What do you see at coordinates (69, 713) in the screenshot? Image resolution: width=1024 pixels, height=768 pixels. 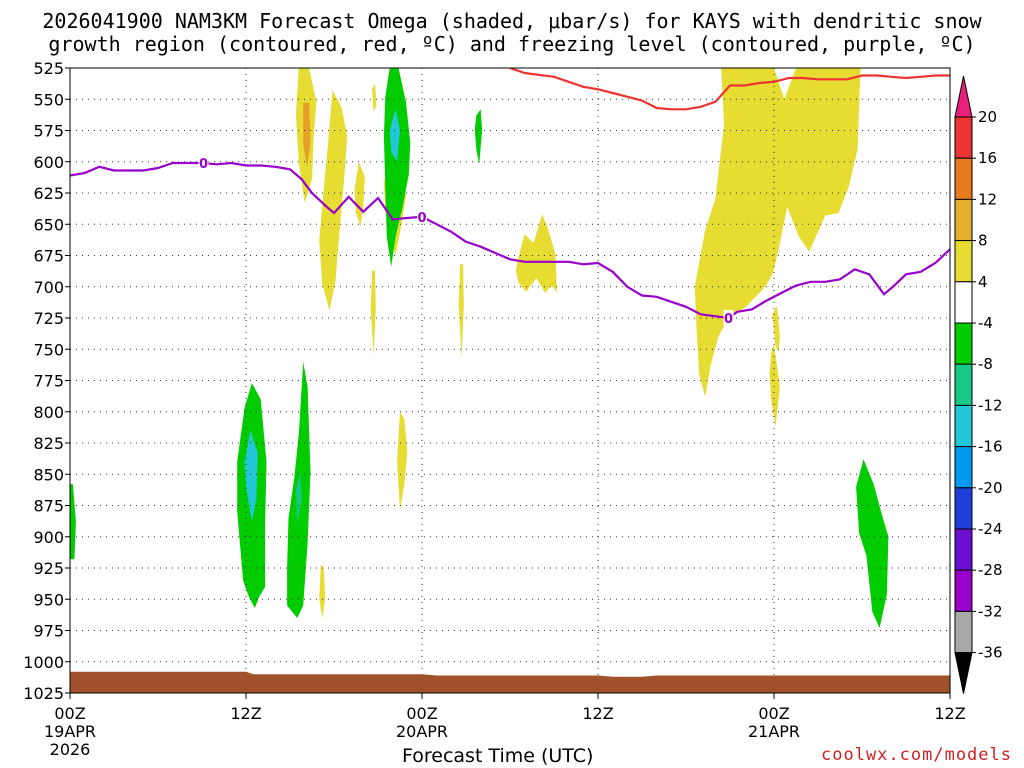 I see `x-tick-label-0: 00Z` at bounding box center [69, 713].